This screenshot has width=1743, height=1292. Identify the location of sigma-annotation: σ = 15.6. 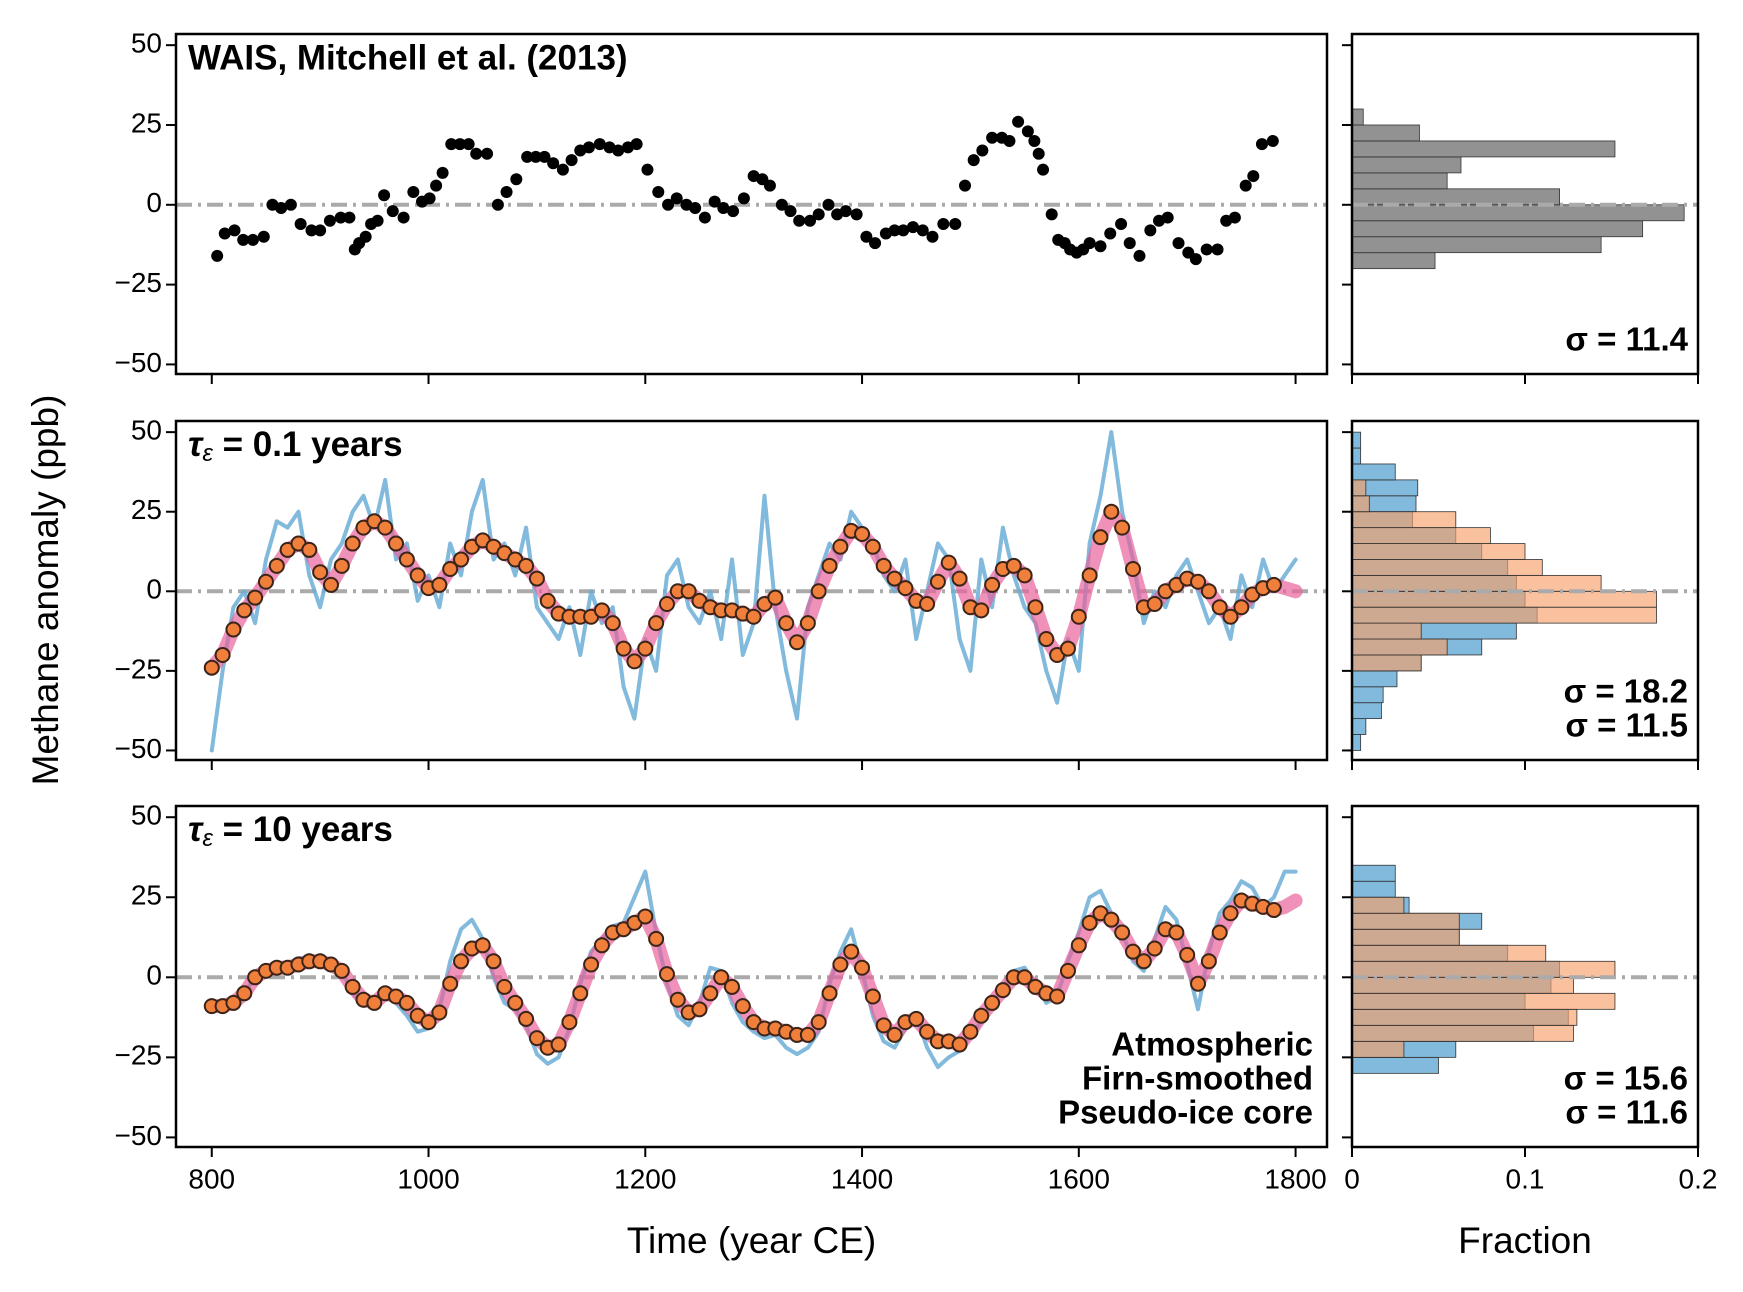
(1626, 1078).